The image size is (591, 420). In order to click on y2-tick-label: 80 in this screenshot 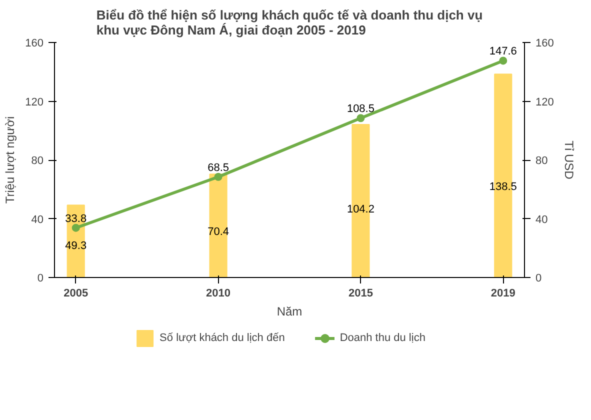, I will do `click(542, 161)`.